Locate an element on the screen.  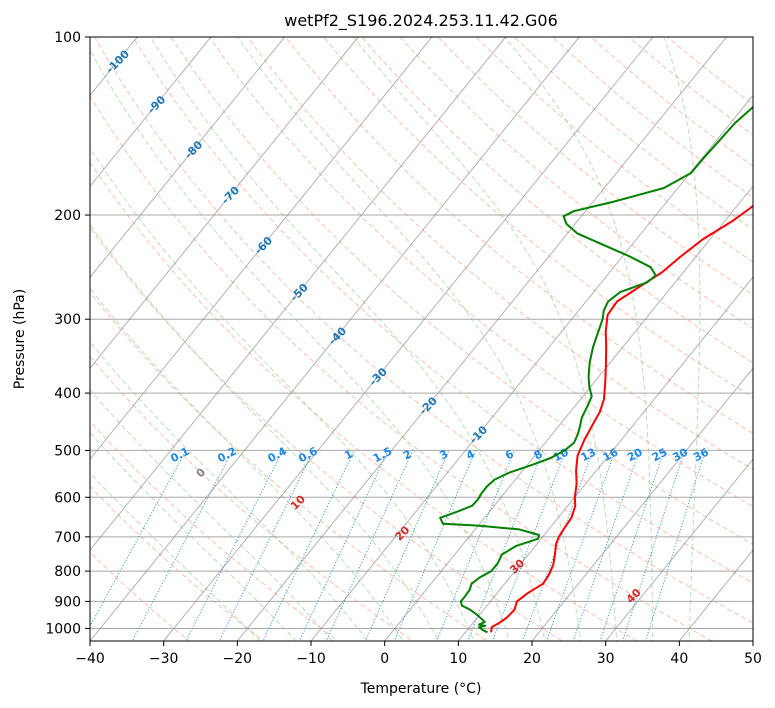
mixing-ratio-label: 30 is located at coordinates (680, 454).